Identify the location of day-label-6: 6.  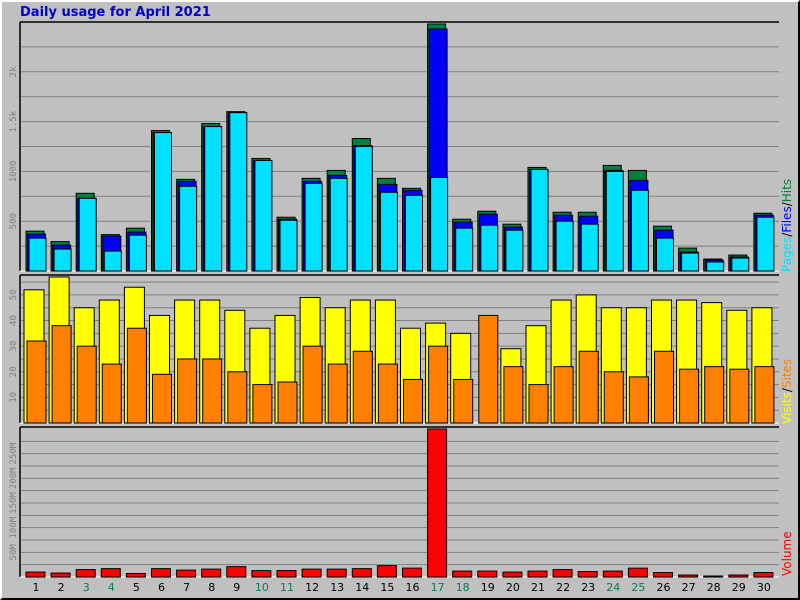
(161, 587).